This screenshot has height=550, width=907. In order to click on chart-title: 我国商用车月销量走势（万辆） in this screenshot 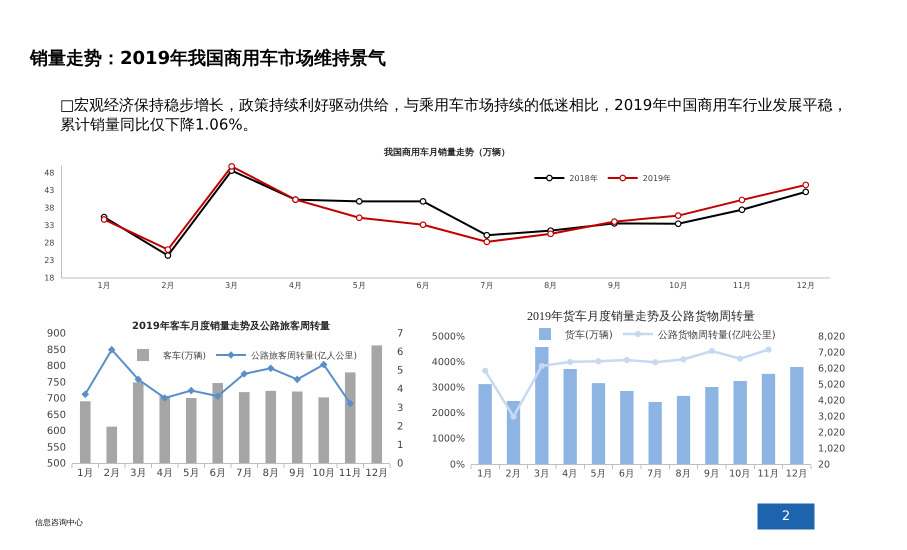, I will do `click(446, 152)`.